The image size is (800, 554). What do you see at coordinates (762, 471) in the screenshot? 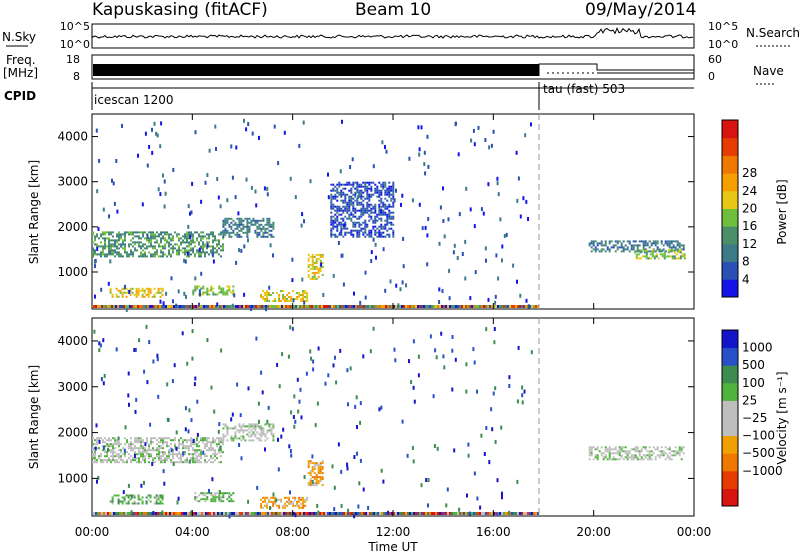
I see `velocity-colorbar-tick: −1000` at bounding box center [762, 471].